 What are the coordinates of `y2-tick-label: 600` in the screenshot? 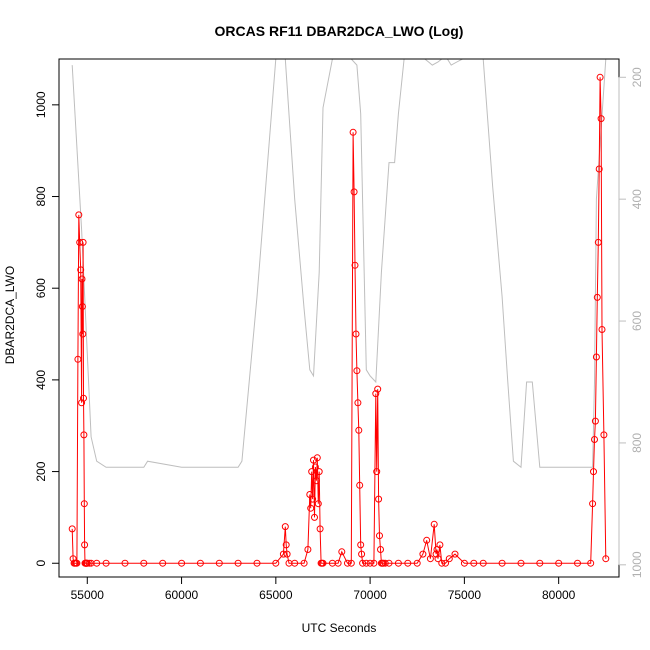 It's located at (637, 321).